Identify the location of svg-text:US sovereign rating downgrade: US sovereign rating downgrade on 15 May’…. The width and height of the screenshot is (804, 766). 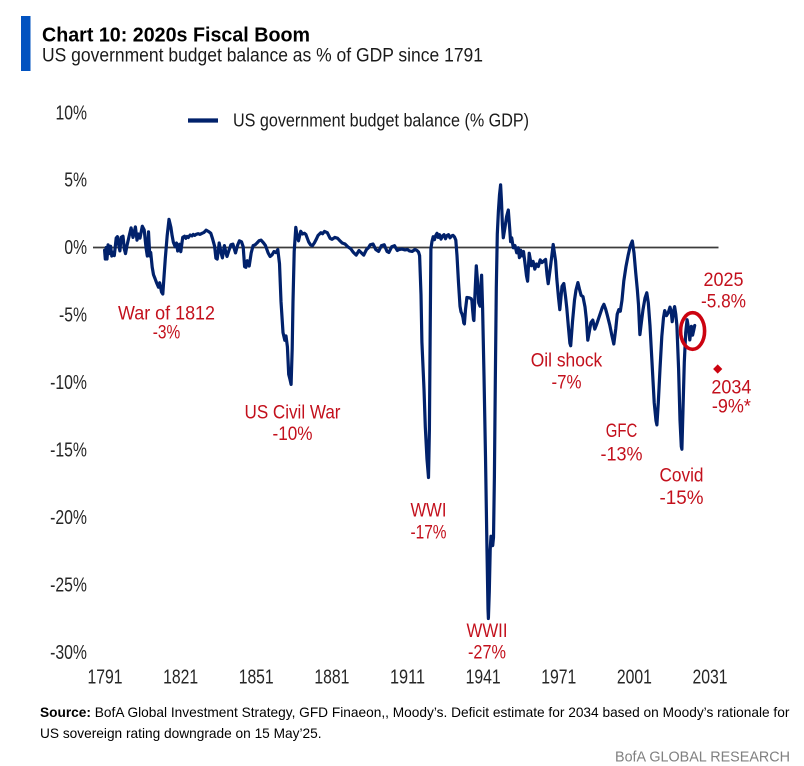
(181, 733).